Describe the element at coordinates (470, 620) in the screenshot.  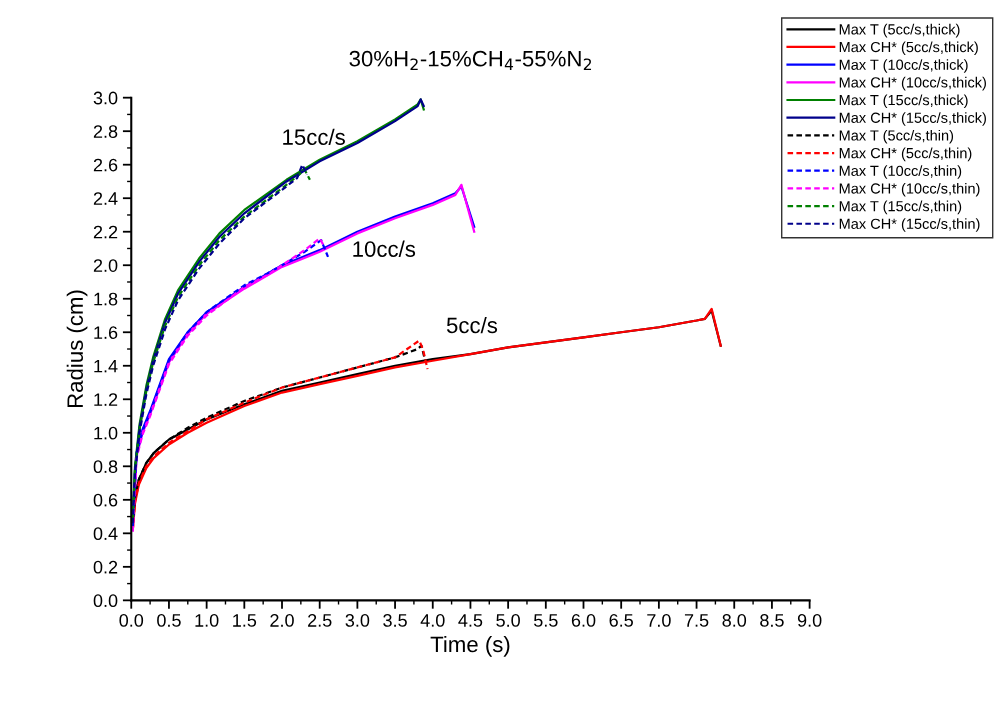
I see `x-tick-label: 4.5` at that location.